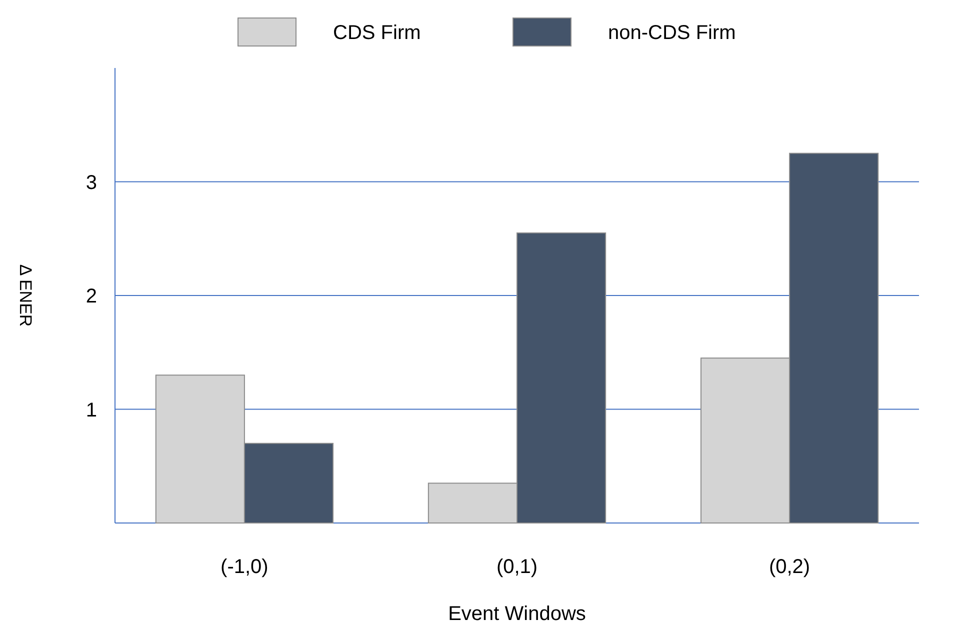 Image resolution: width=957 pixels, height=636 pixels. Describe the element at coordinates (91, 410) in the screenshot. I see `y-tick-label: 1` at that location.